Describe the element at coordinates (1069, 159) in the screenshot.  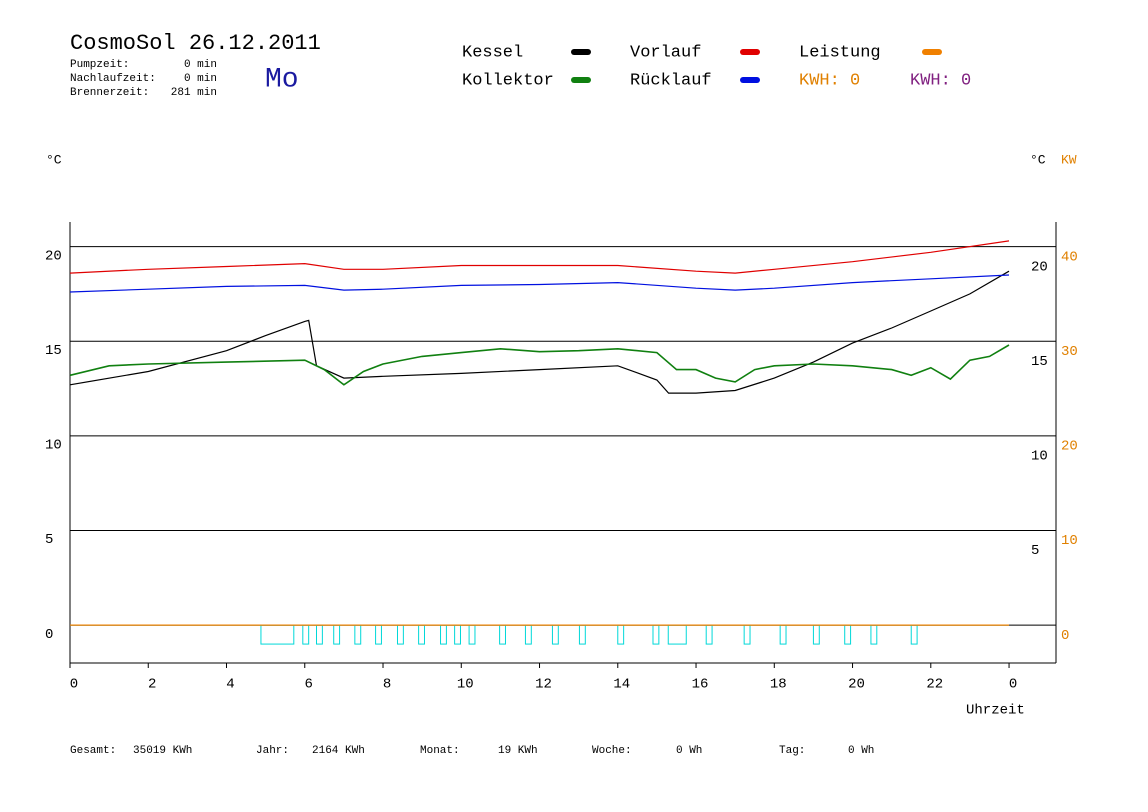
I see `y2-unit: KW` at that location.